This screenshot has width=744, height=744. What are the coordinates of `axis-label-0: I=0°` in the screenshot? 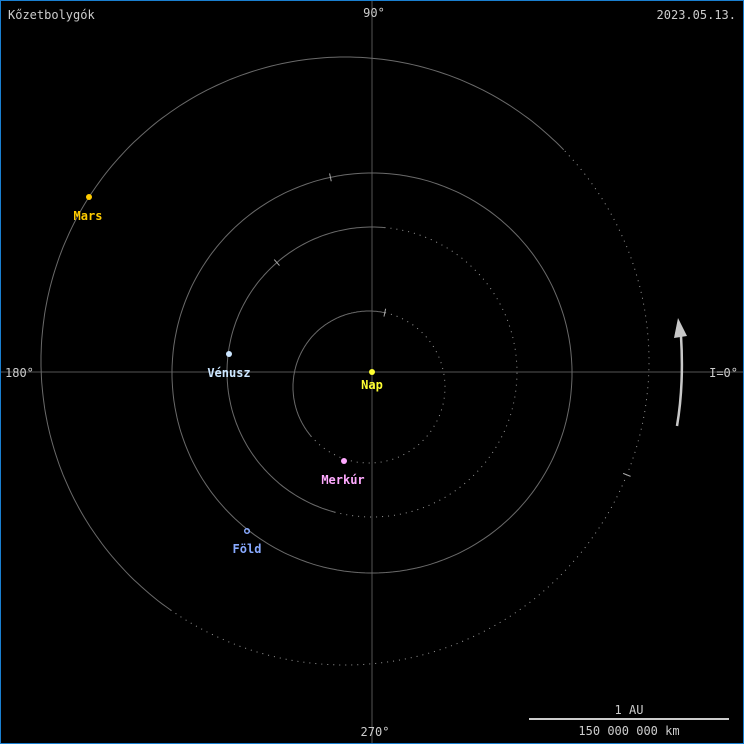 It's located at (723, 373).